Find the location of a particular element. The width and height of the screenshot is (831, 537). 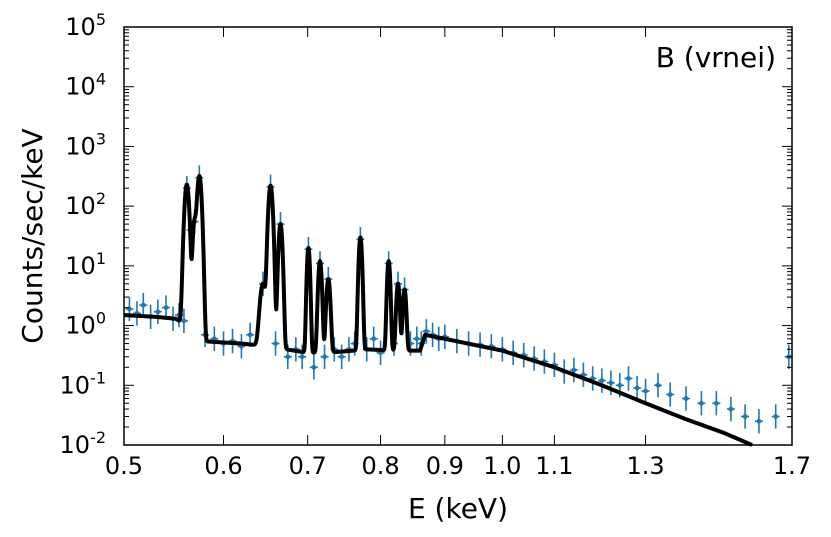

y-axis-label: Counts/sec/keV is located at coordinates (32, 235).